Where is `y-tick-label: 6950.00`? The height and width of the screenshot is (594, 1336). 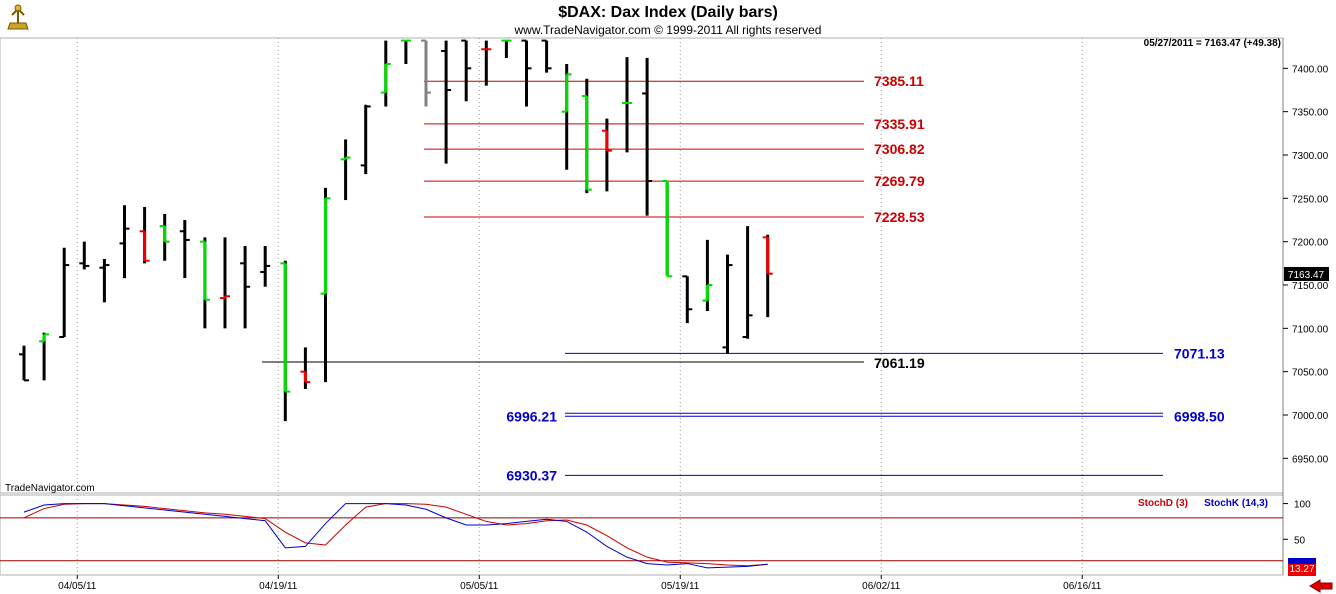
y-tick-label: 6950.00 is located at coordinates (1310, 459).